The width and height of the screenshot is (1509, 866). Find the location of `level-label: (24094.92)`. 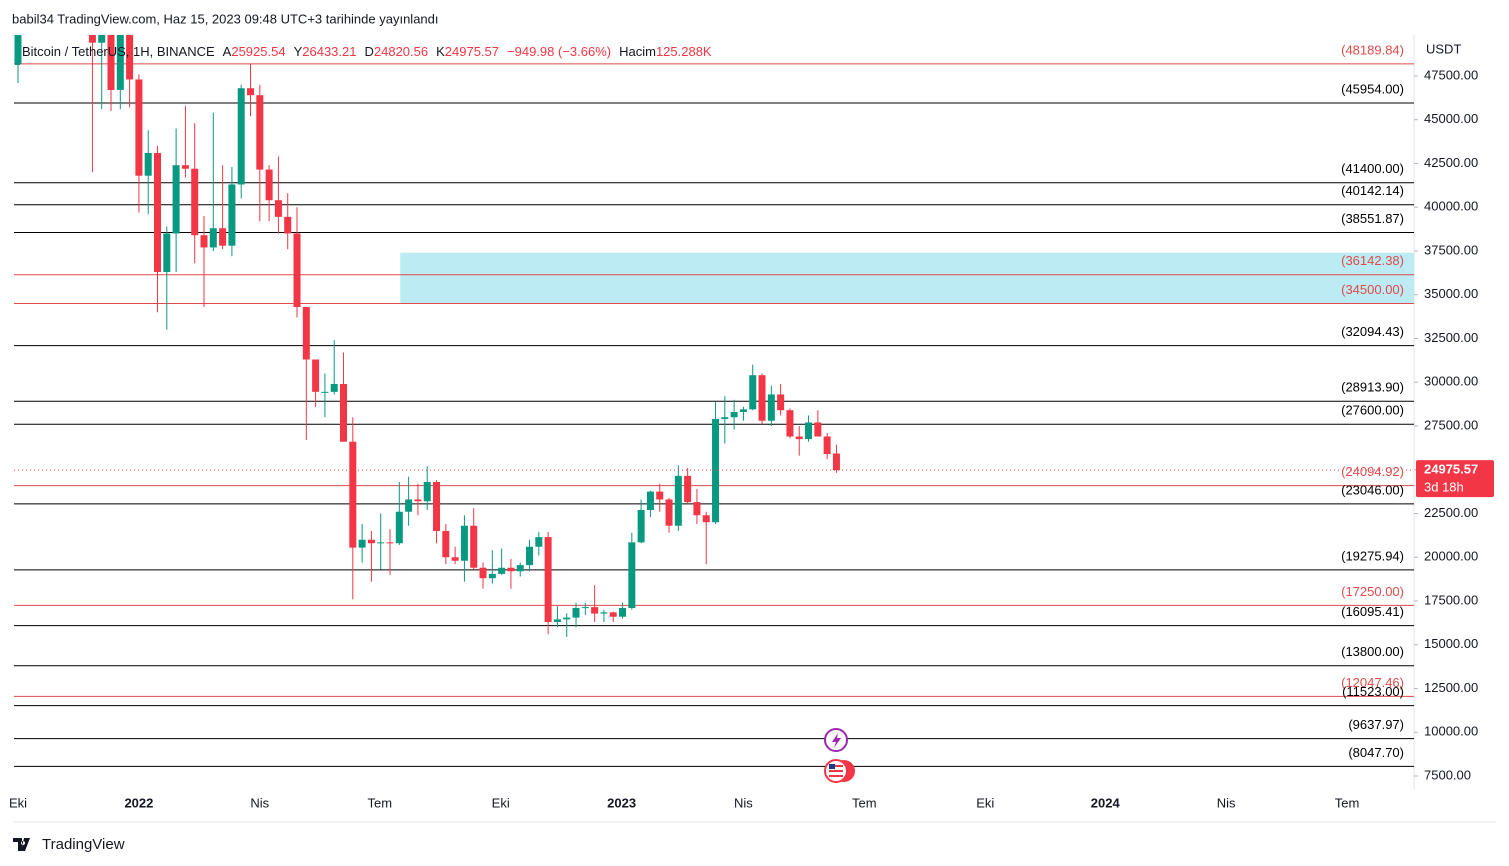

level-label: (24094.92) is located at coordinates (1372, 471).